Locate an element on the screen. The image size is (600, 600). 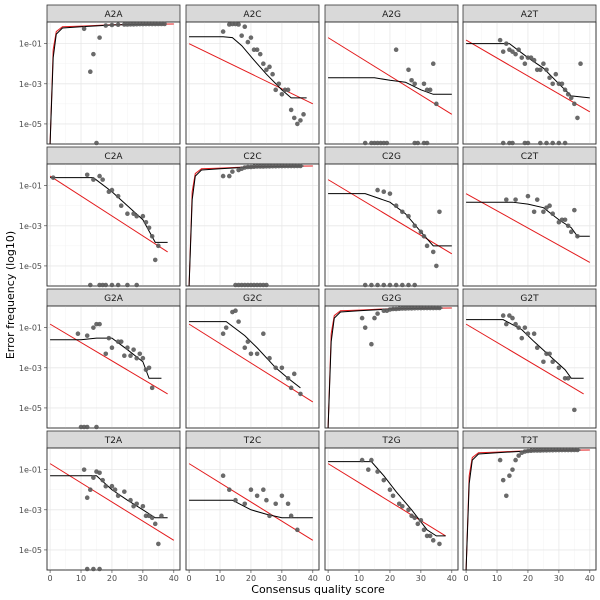
facet-panel-a2c: A2C is located at coordinates (252, 74).